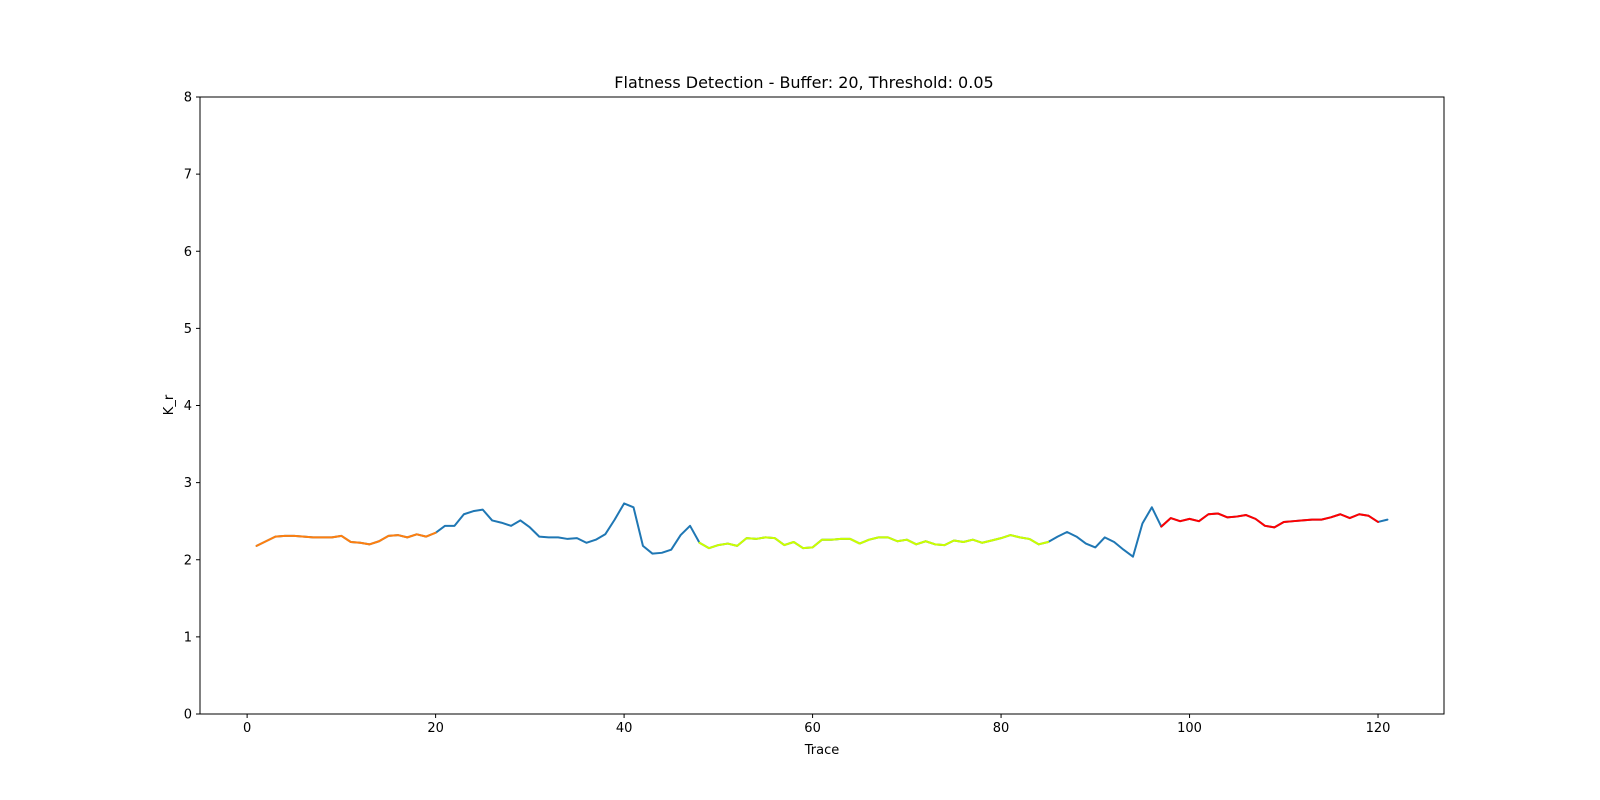 Image resolution: width=1600 pixels, height=800 pixels. What do you see at coordinates (188, 175) in the screenshot?
I see `y-tick-label: 7` at bounding box center [188, 175].